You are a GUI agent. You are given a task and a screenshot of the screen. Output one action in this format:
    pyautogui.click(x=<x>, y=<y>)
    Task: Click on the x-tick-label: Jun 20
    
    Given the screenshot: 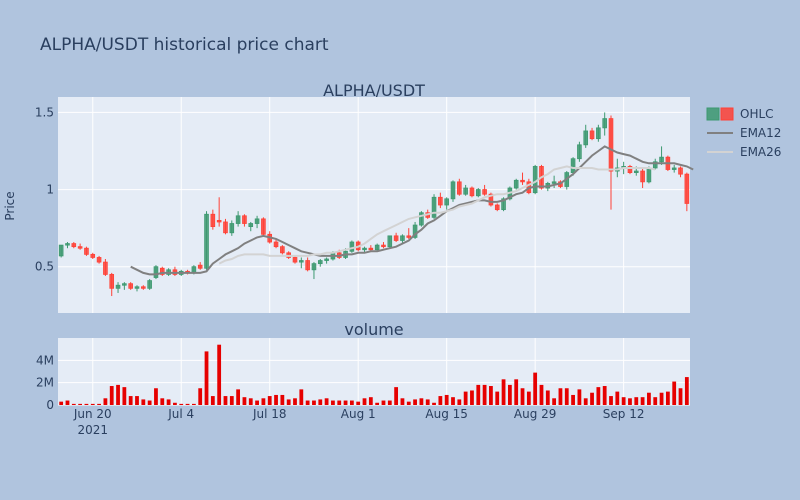 What is the action you would take?
    pyautogui.click(x=92, y=414)
    